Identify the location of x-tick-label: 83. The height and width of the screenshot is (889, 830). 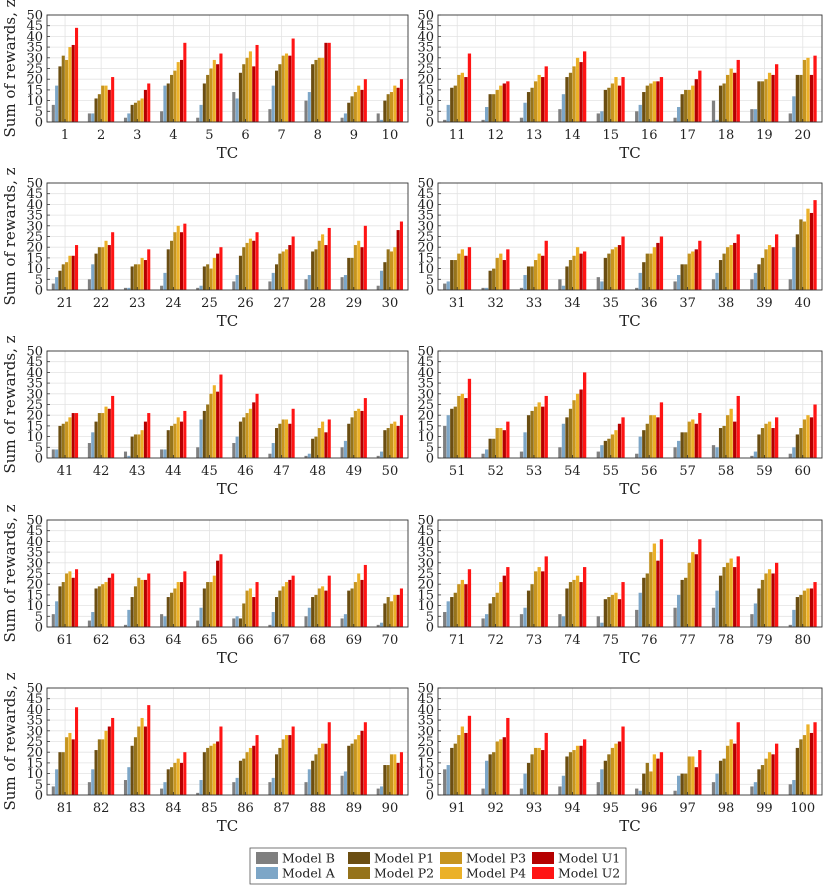
(137, 808).